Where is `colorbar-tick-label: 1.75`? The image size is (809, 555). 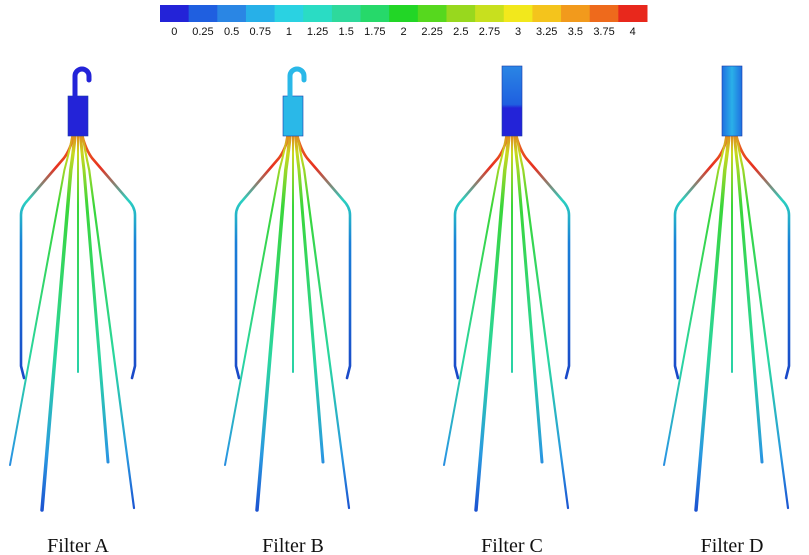 colorbar-tick-label: 1.75 is located at coordinates (374, 32).